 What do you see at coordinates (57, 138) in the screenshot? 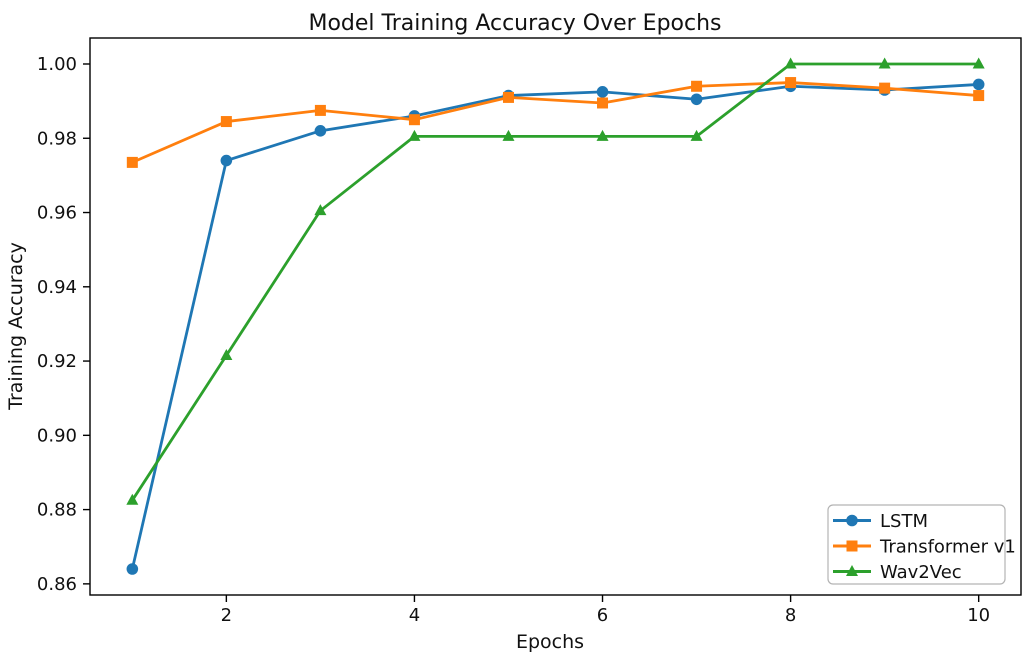
I see `y-tick-label: 0.98` at bounding box center [57, 138].